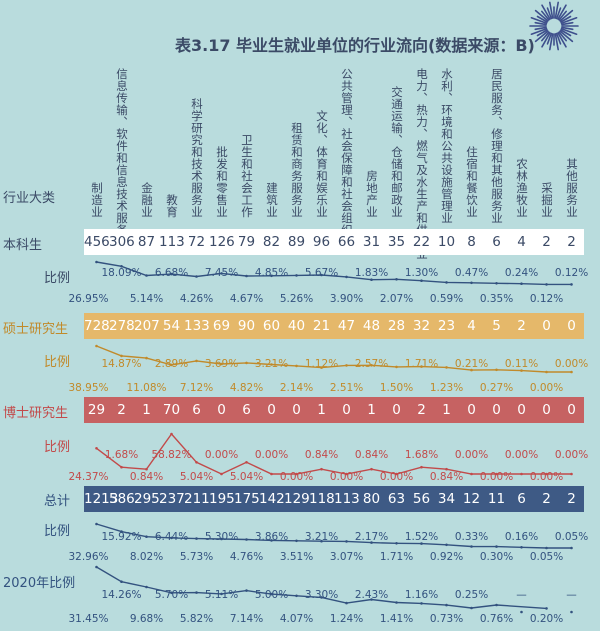 The image size is (600, 631). I want to click on count-cell: 129, so click(297, 499).